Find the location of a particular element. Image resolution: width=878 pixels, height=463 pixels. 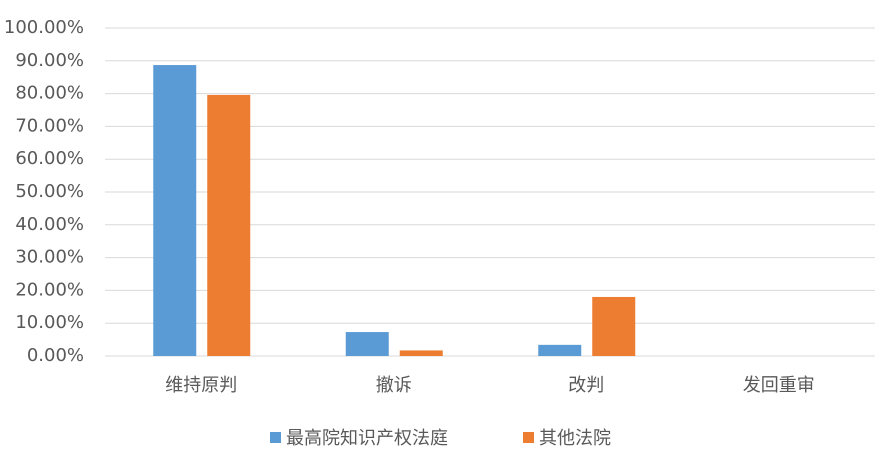

x-tick-label: 维持原判 is located at coordinates (201, 385).